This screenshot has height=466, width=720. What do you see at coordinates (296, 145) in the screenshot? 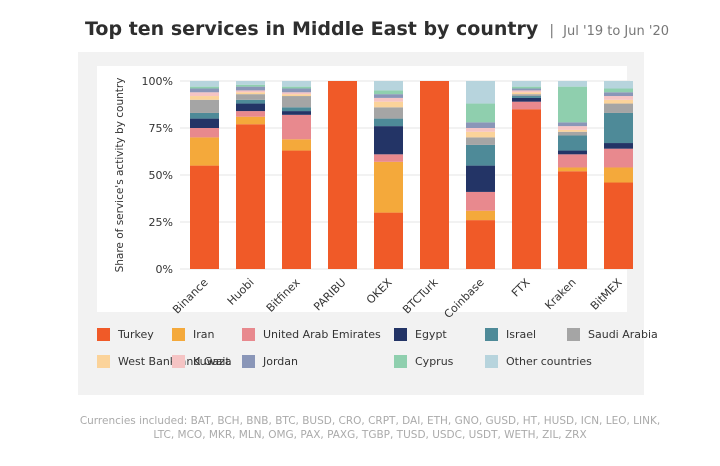
I see `bar-segment-bitfinex-iran` at bounding box center [296, 145].